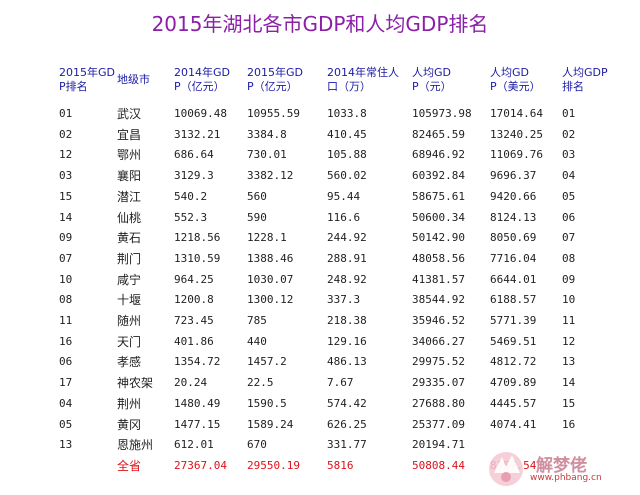 This screenshot has height=495, width=640. What do you see at coordinates (438, 176) in the screenshot?
I see `table-cell: 60392.84` at bounding box center [438, 176].